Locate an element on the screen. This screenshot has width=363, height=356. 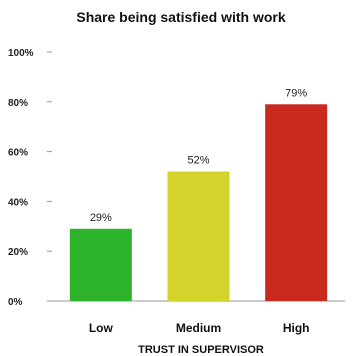
bar-low is located at coordinates (100, 264).